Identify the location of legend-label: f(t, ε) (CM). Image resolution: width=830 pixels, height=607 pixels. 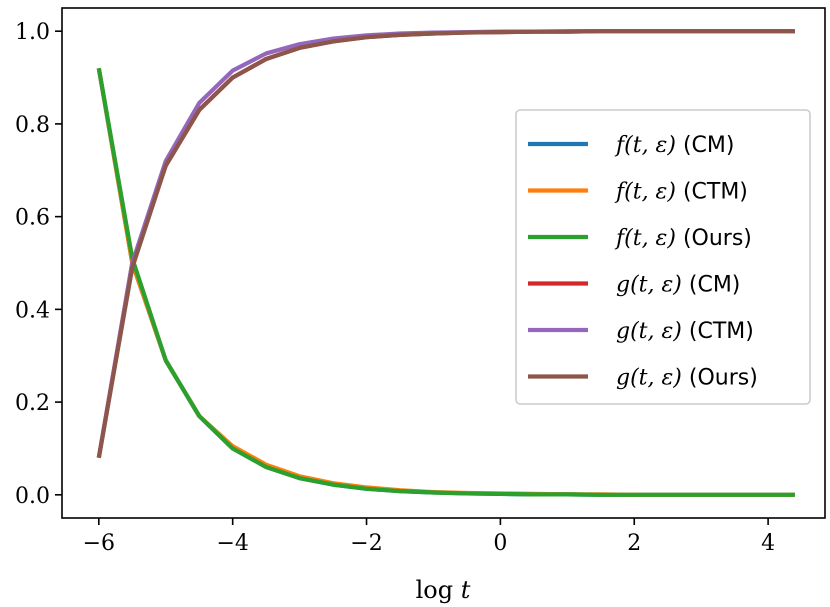
(674, 145).